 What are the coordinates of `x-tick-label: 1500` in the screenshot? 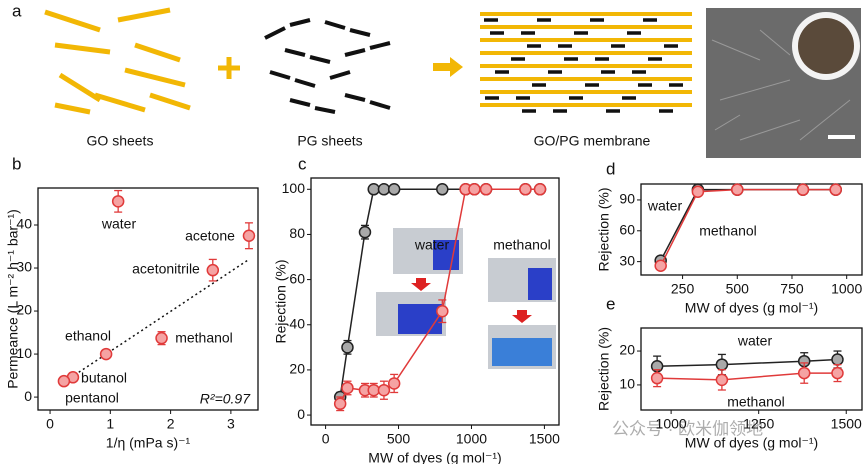 It's located at (846, 424).